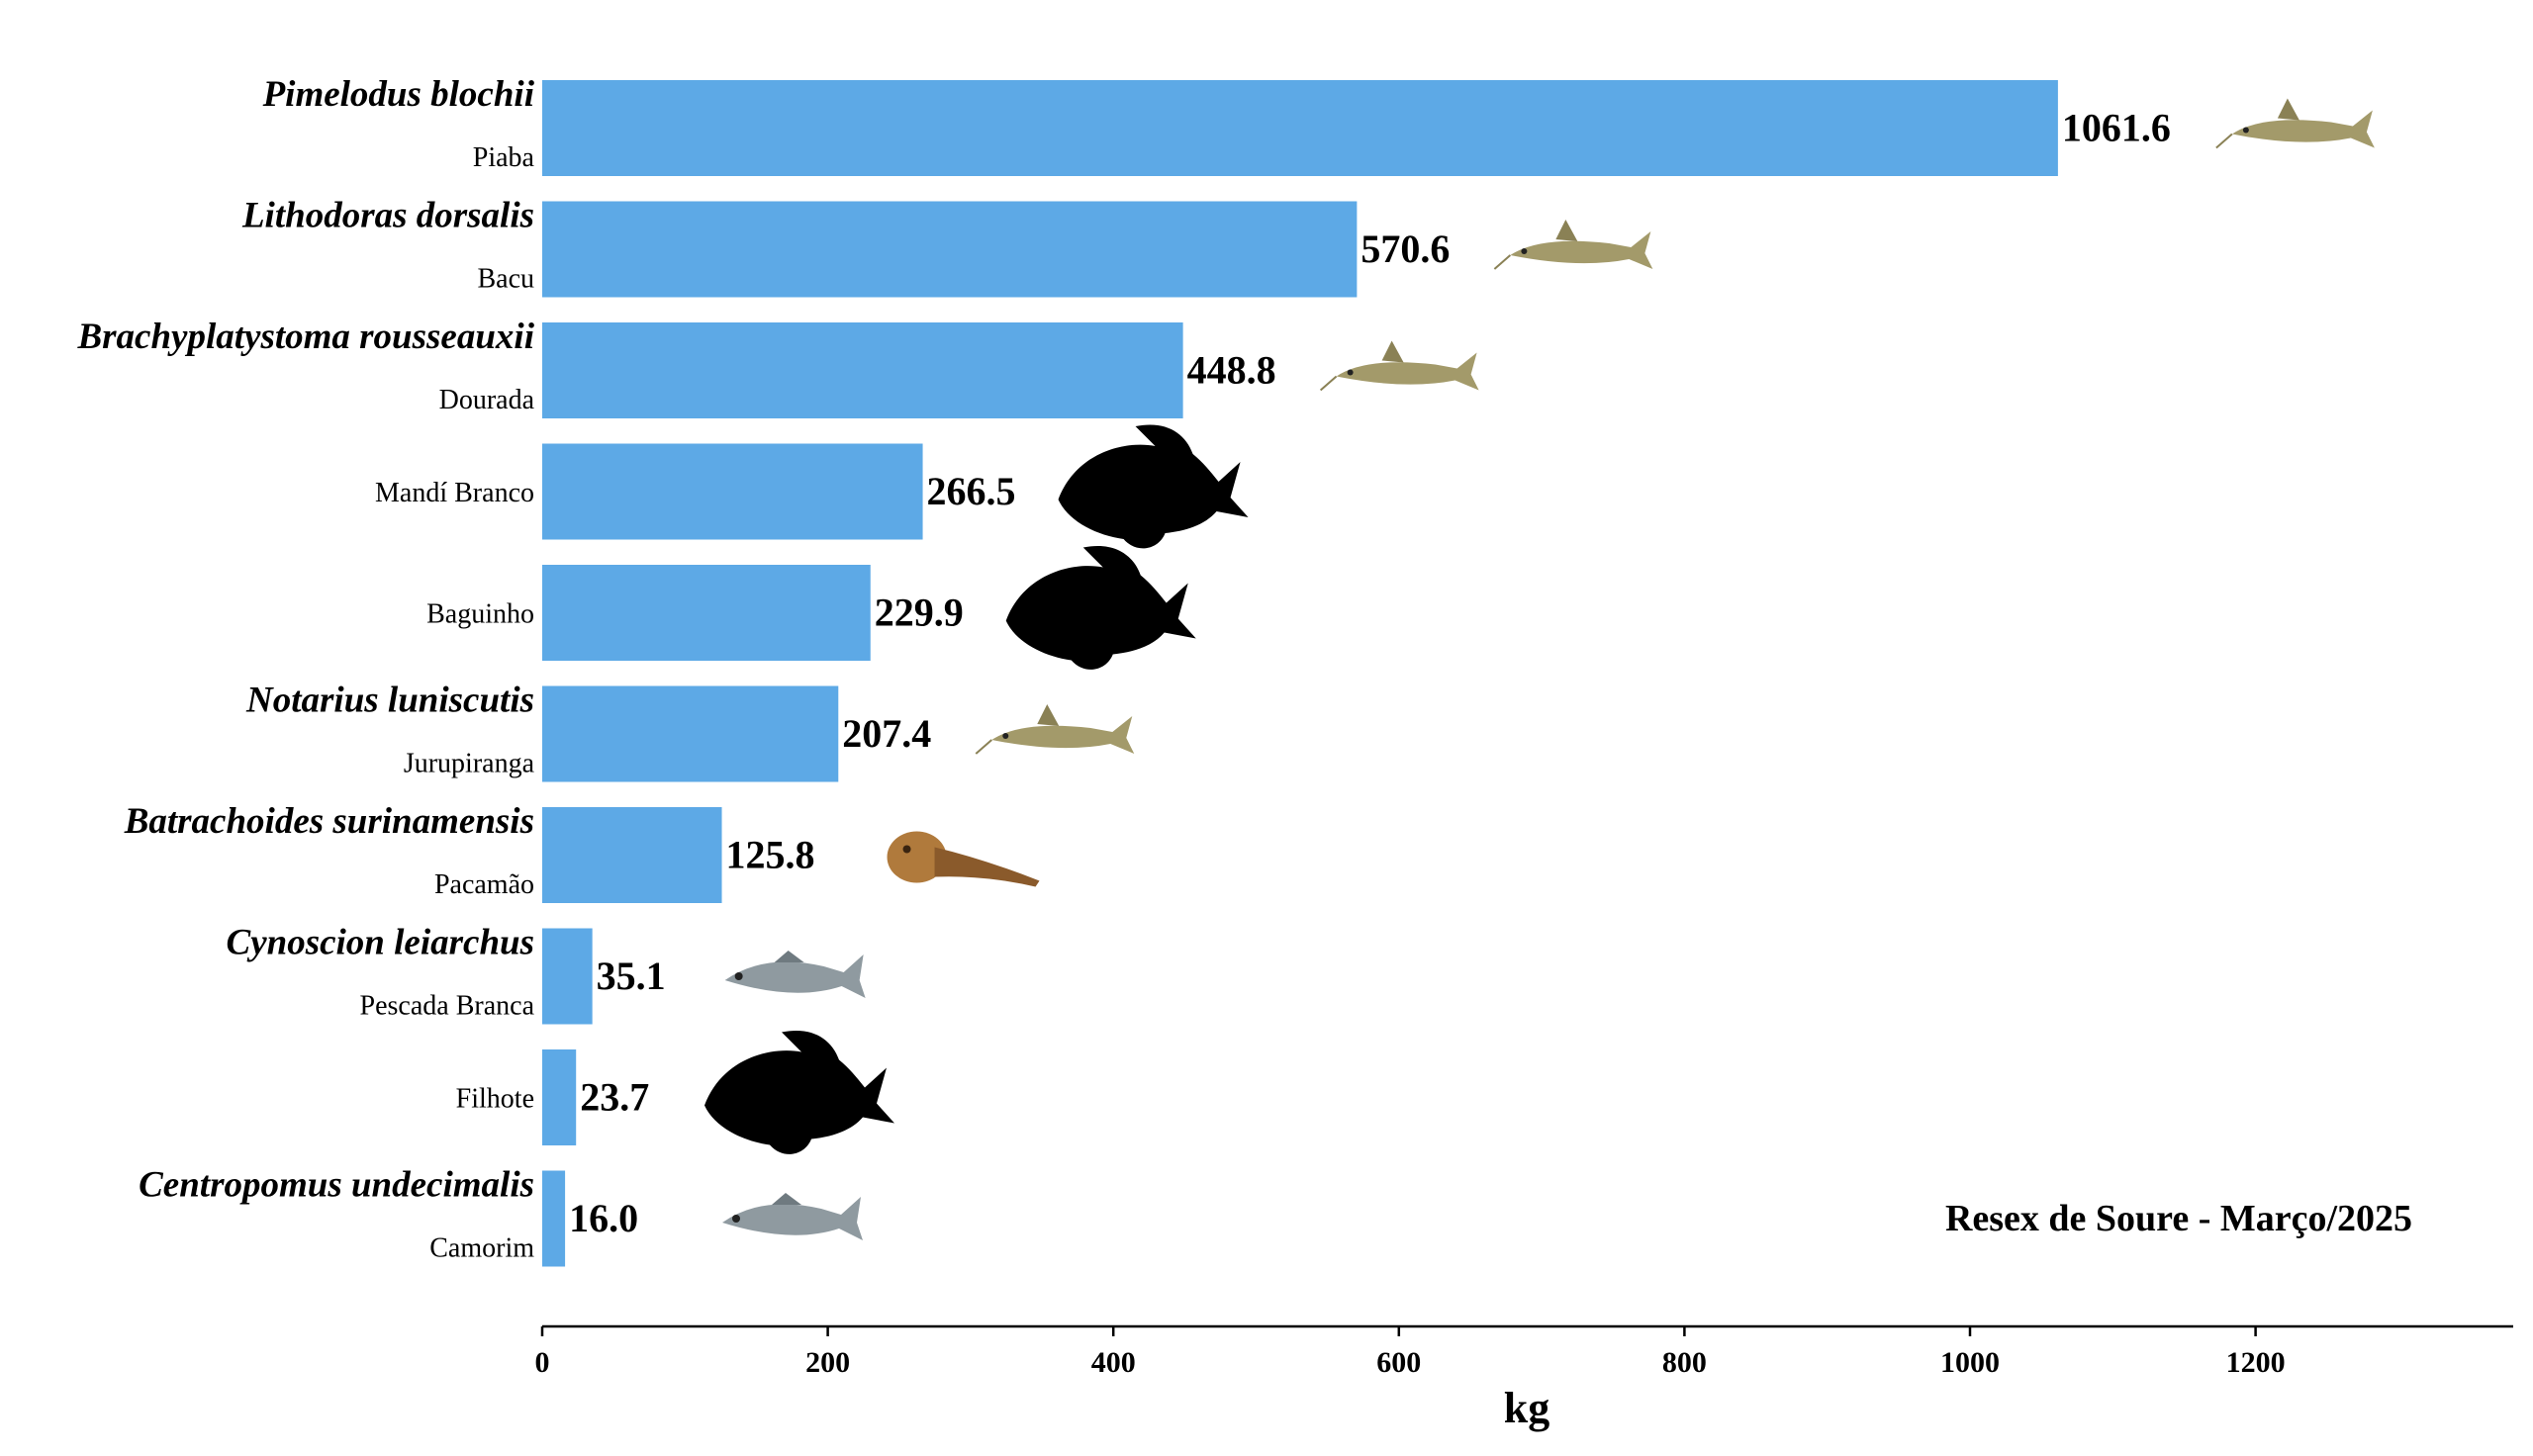 This screenshot has height=1456, width=2533. I want to click on species-common-name: Baguinho, so click(480, 614).